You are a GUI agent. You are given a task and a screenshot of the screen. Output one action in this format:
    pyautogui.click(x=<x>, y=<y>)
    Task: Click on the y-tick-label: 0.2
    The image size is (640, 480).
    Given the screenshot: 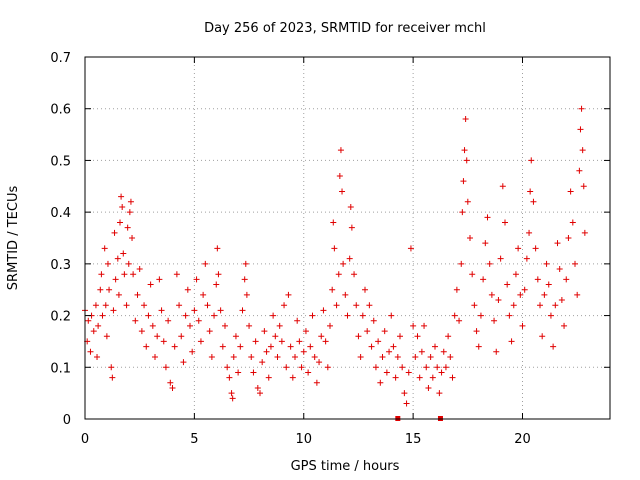 What is the action you would take?
    pyautogui.click(x=60, y=317)
    